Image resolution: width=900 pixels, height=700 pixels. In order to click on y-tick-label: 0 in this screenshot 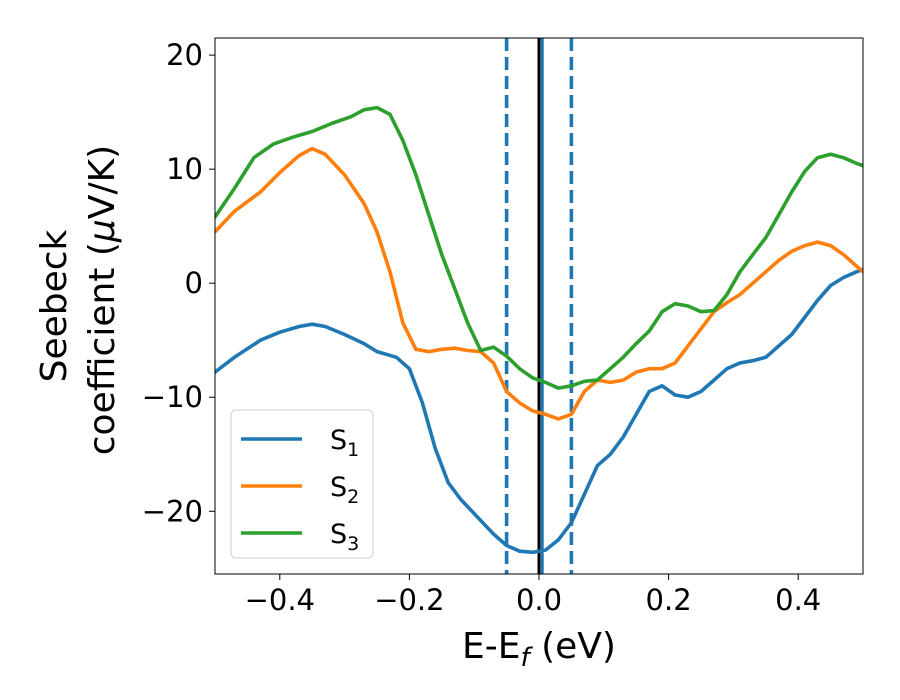, I will do `click(194, 283)`.